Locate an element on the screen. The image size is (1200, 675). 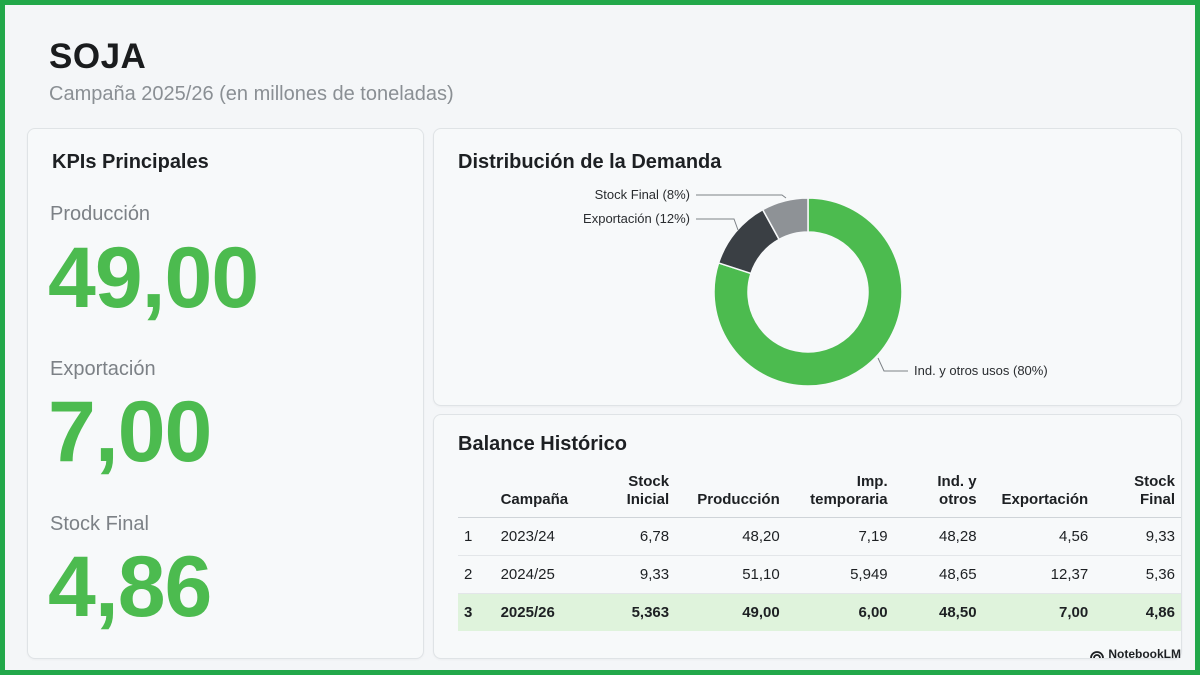
table-cell: 12,37 is located at coordinates (1038, 574).